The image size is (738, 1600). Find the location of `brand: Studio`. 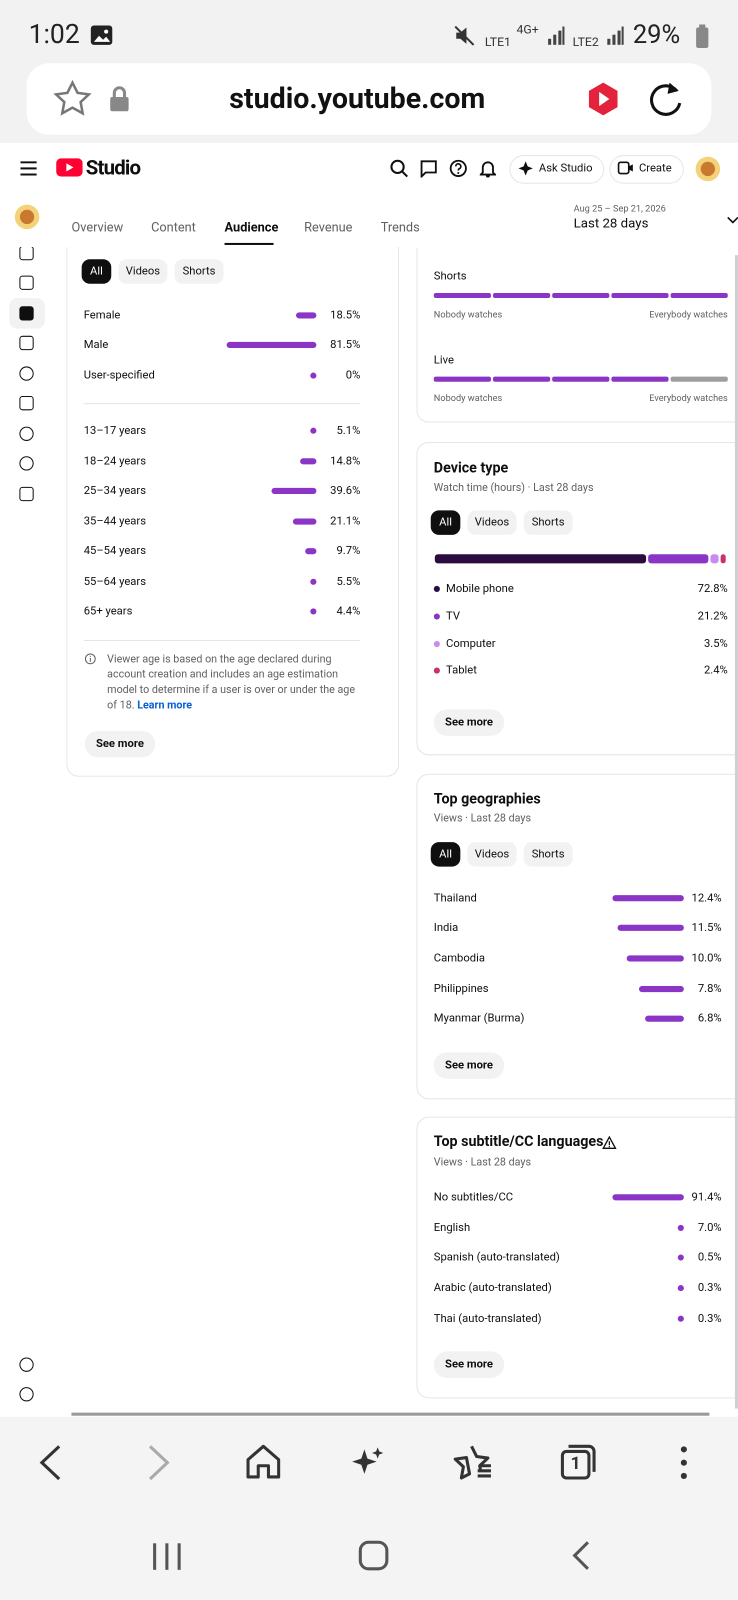

brand: Studio is located at coordinates (113, 167).